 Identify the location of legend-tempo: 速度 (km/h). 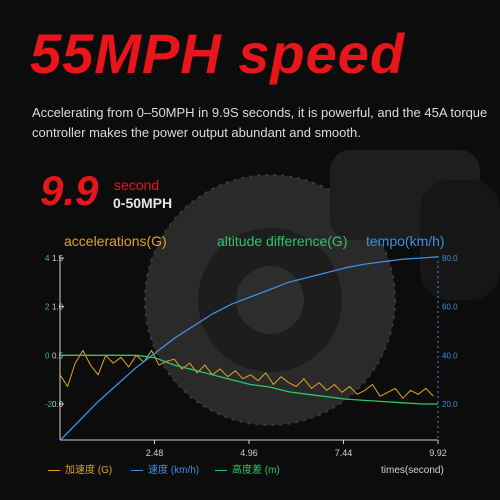
(165, 471).